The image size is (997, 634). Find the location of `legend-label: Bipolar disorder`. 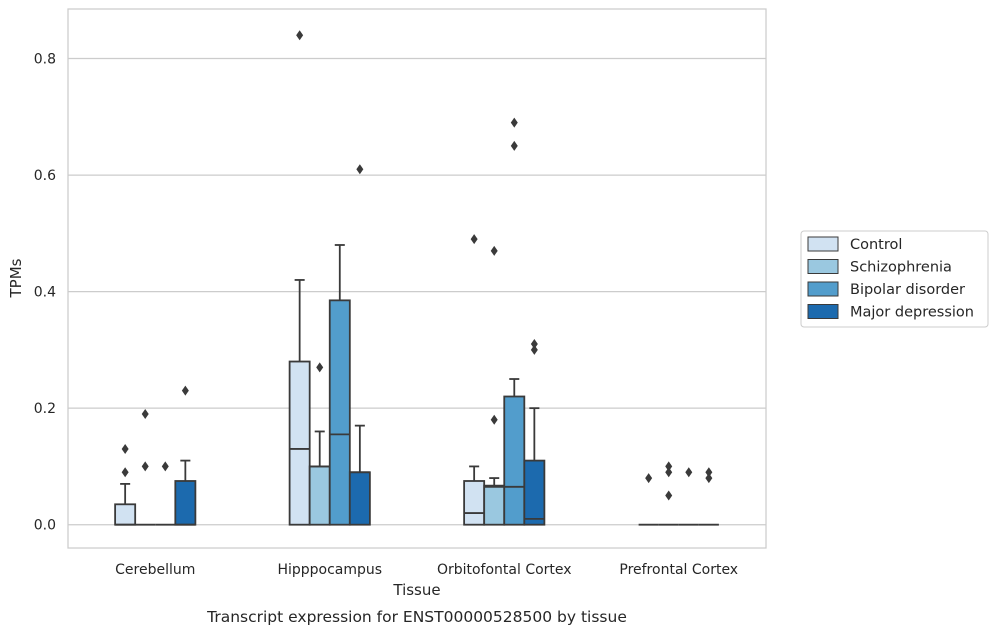

legend-label: Bipolar disorder is located at coordinates (907, 290).